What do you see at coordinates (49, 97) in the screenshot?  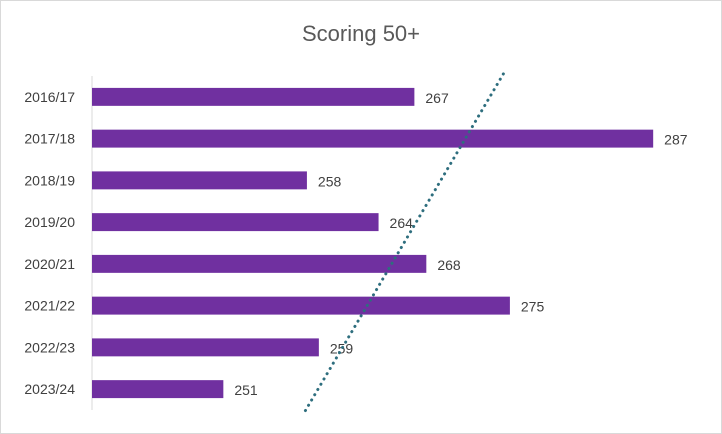 I see `category-label: 2016/17` at bounding box center [49, 97].